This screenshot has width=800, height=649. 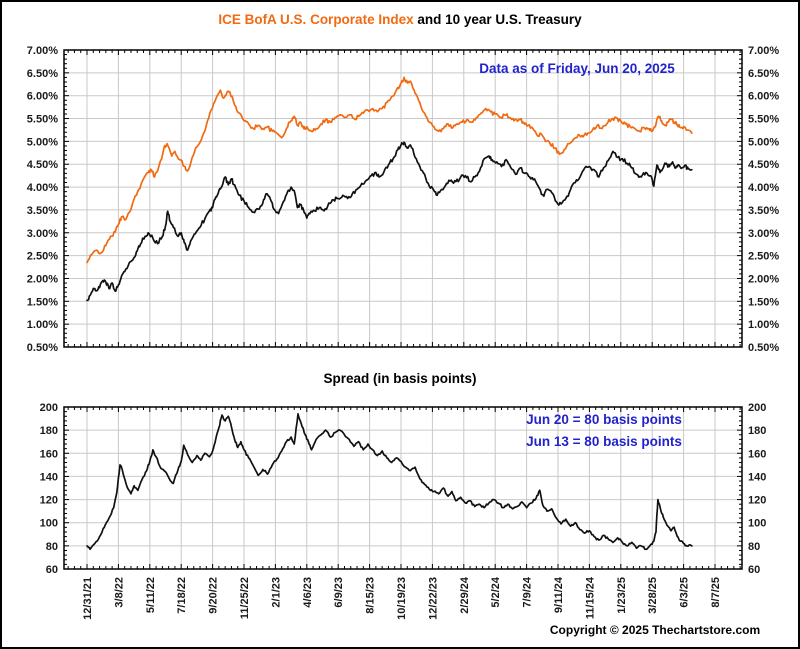 I want to click on spread-y-label-right: 140, so click(x=757, y=477).